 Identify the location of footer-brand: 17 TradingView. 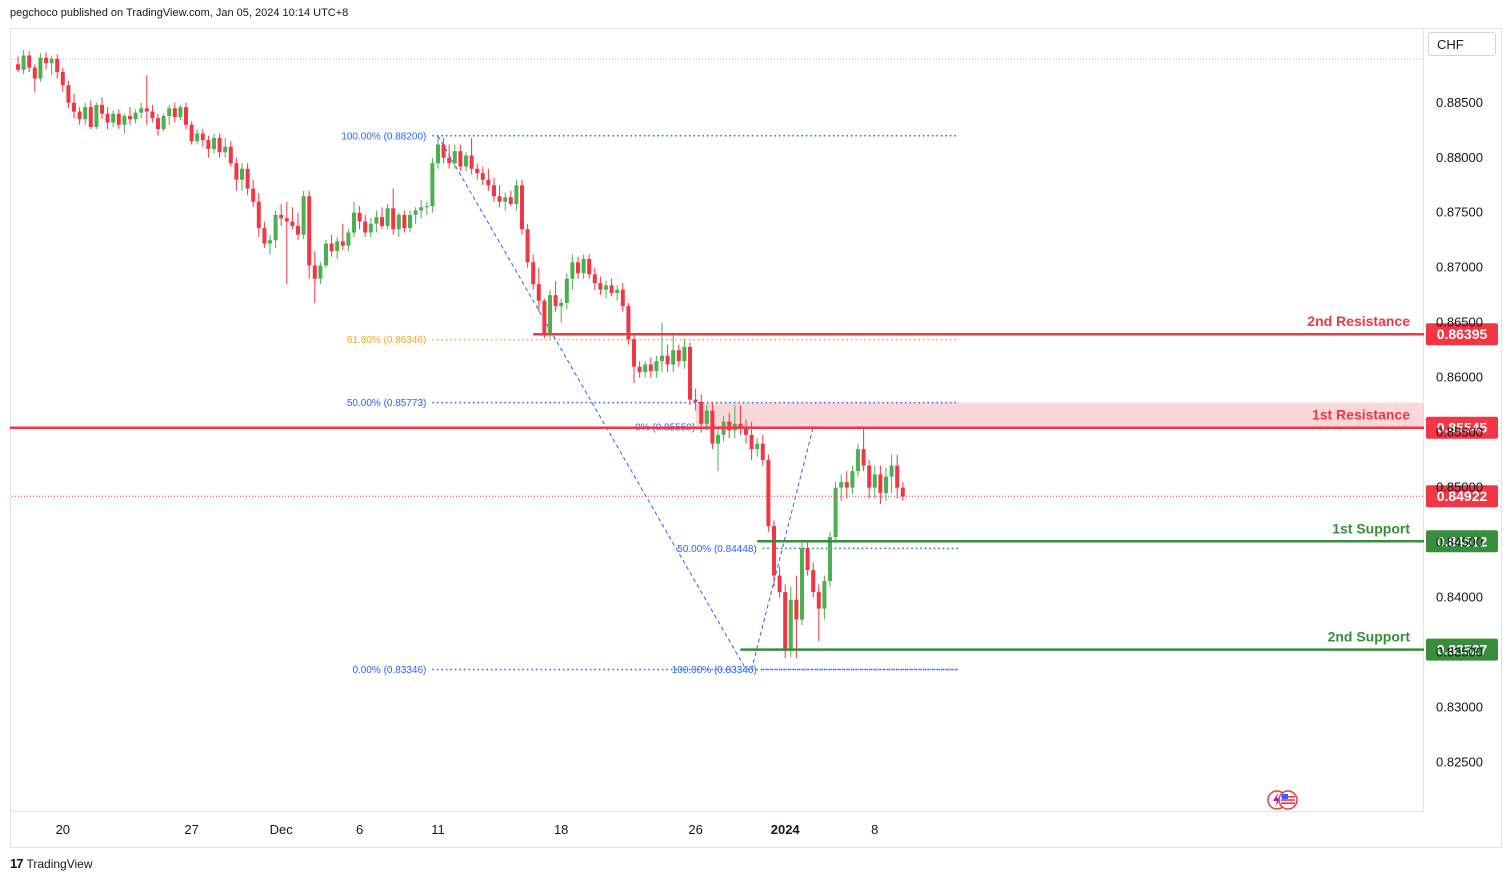
(51, 863).